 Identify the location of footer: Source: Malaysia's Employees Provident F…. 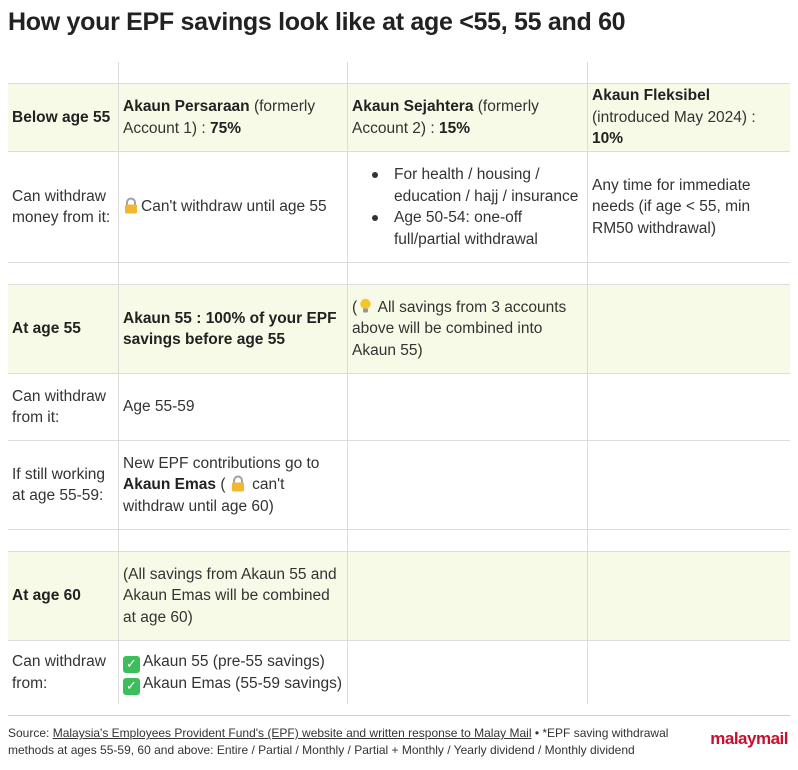
(399, 737).